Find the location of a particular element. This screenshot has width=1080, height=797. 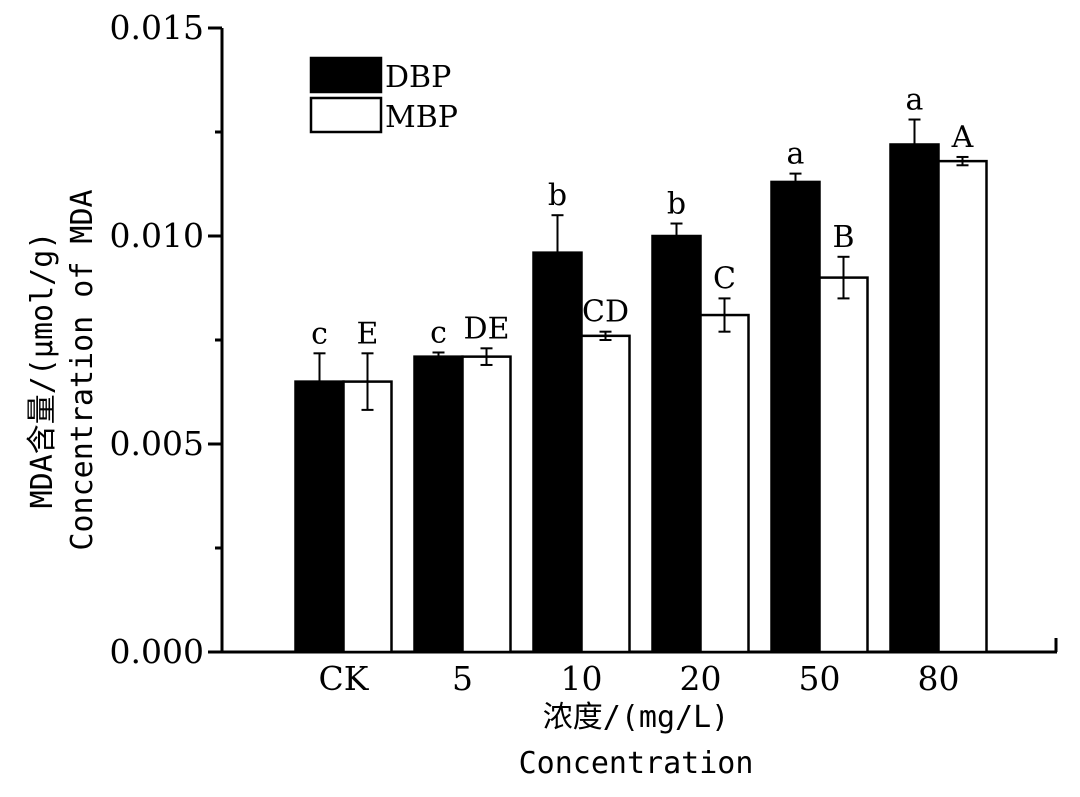

y-tick-label: 0.000 is located at coordinates (157, 651).